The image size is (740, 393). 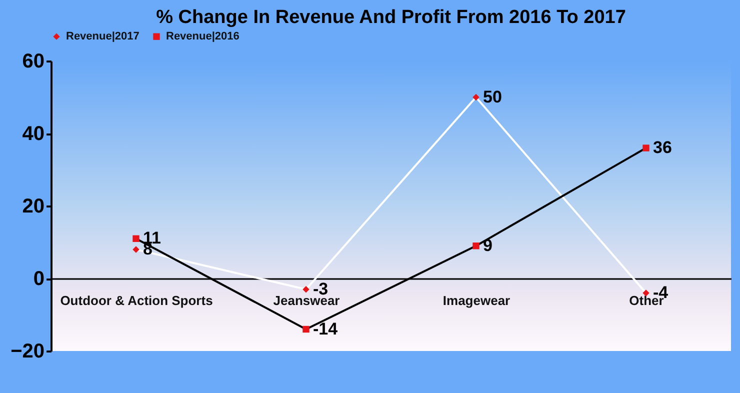 What do you see at coordinates (320, 288) in the screenshot?
I see `data-label: -3` at bounding box center [320, 288].